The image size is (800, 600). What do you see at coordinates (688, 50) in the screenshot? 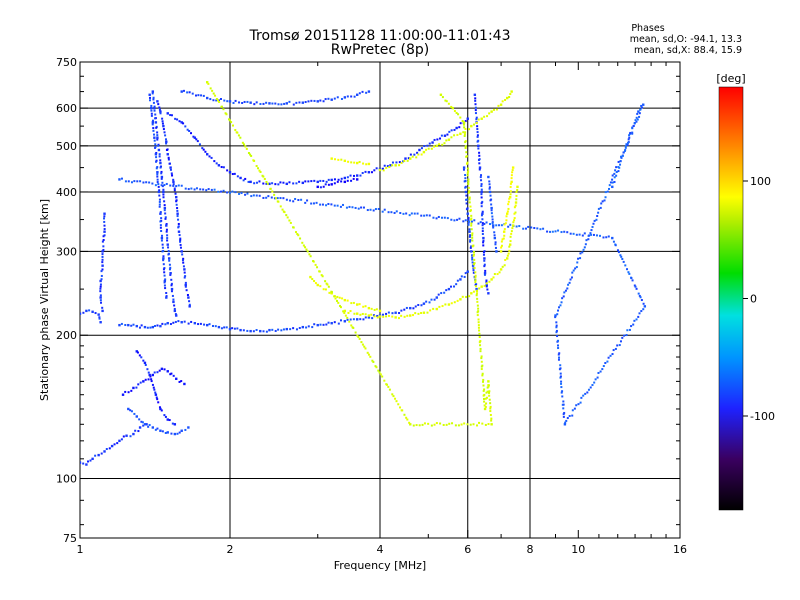
I see `phases-info-x-line: mean, sd,X: 88.4, 15.9` at bounding box center [688, 50].